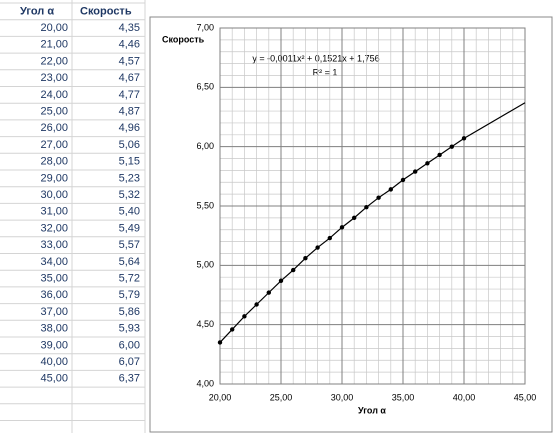 The image size is (553, 433). I want to click on y-tick-label: 5,50, so click(205, 205).